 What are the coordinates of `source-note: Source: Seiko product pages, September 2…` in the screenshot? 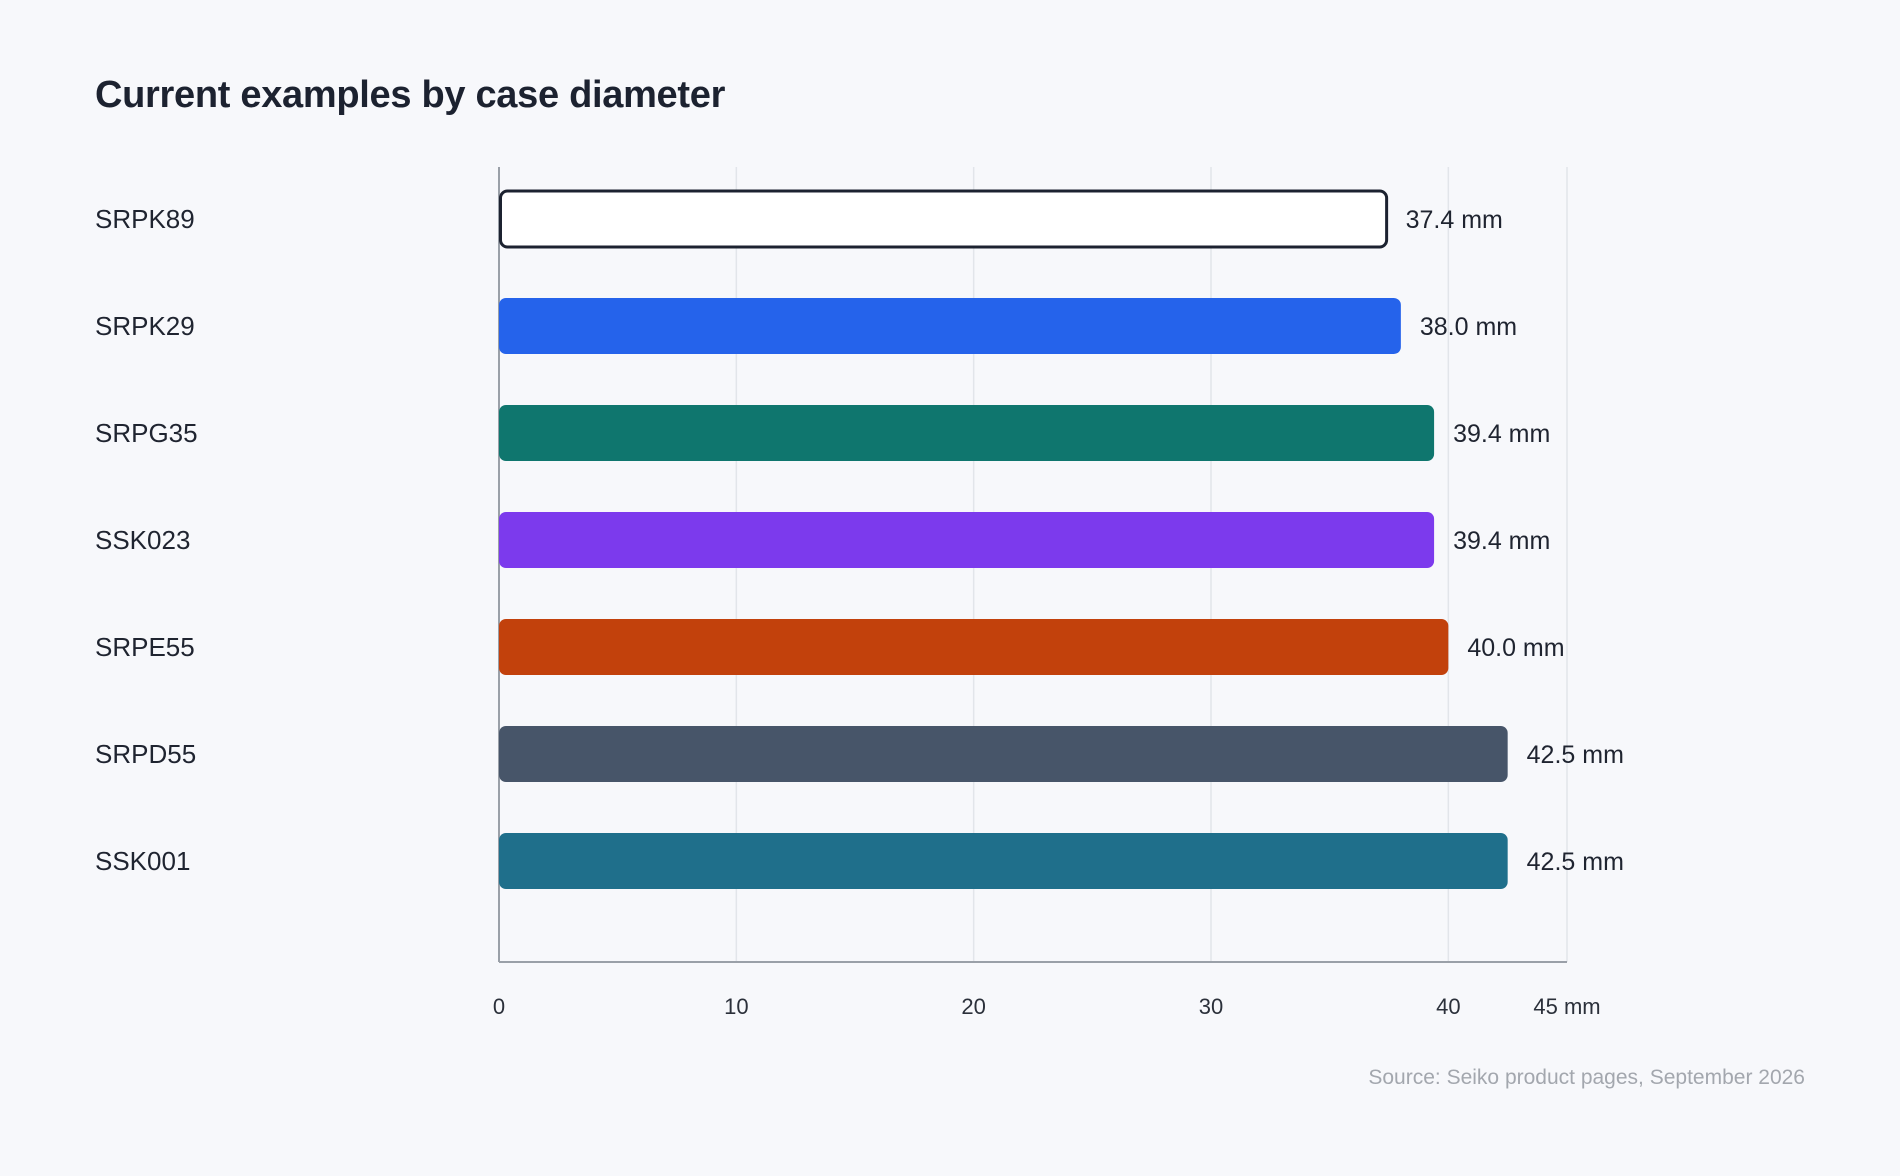 It's located at (1586, 1077).